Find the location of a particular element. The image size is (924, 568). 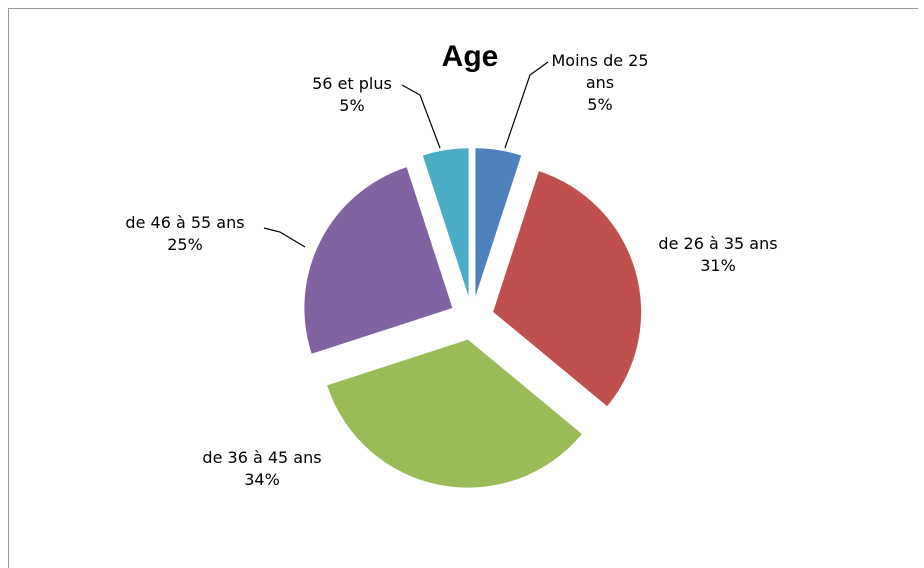

category-label: de 26 à 35 ans is located at coordinates (718, 243).